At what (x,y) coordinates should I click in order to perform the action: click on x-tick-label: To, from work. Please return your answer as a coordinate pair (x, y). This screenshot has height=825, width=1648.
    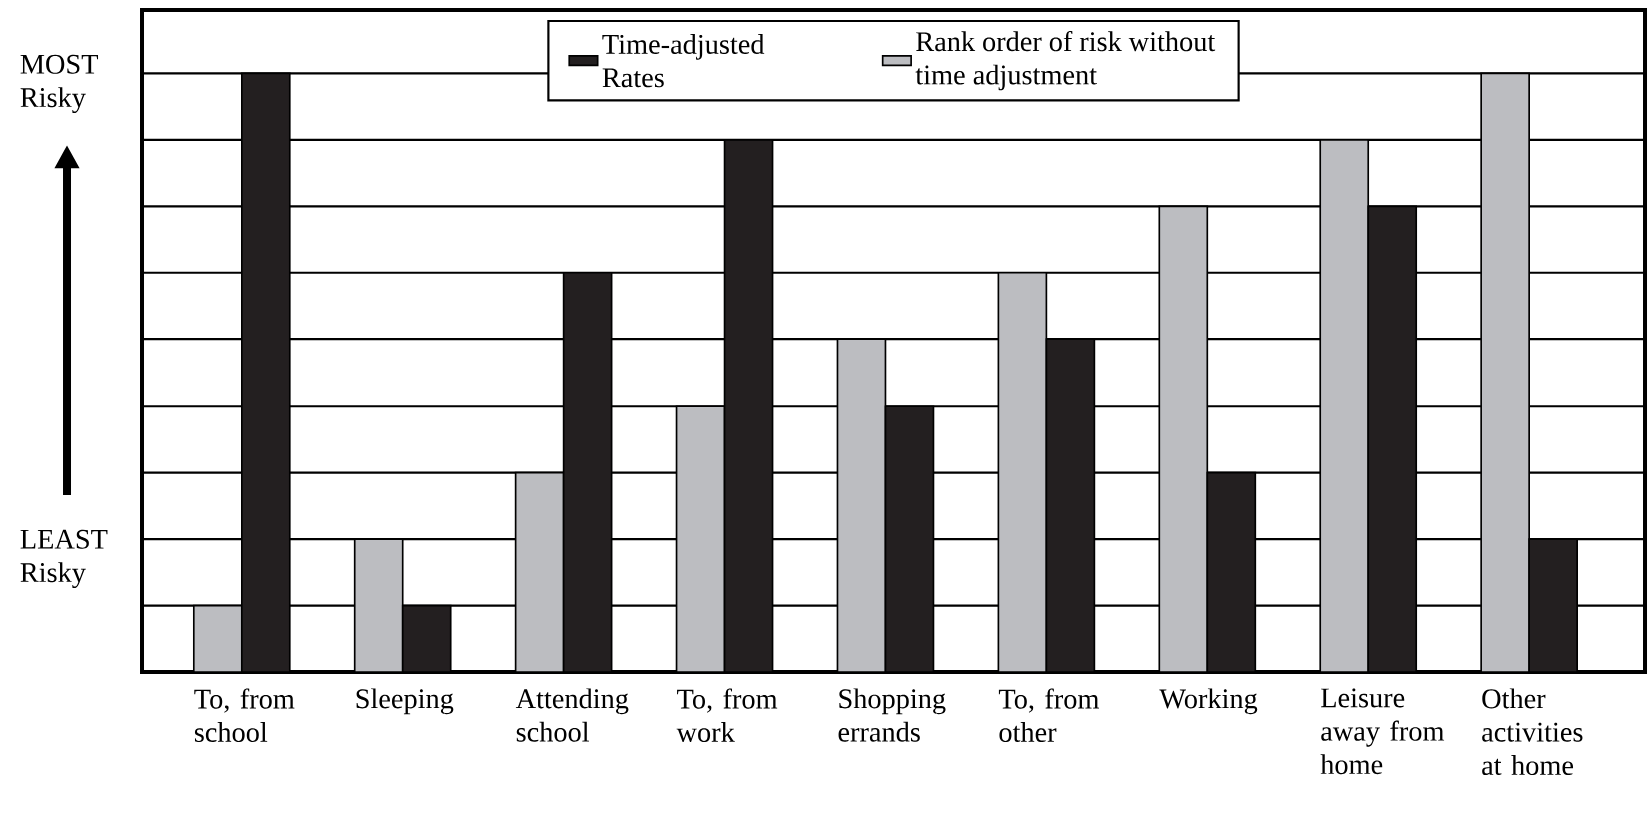
    Looking at the image, I should click on (727, 715).